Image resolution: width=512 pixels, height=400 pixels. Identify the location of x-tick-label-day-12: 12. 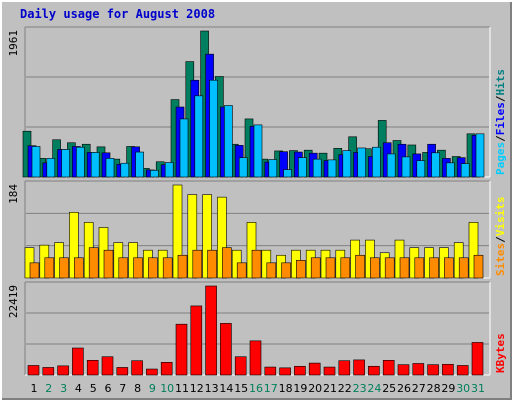
(197, 388).